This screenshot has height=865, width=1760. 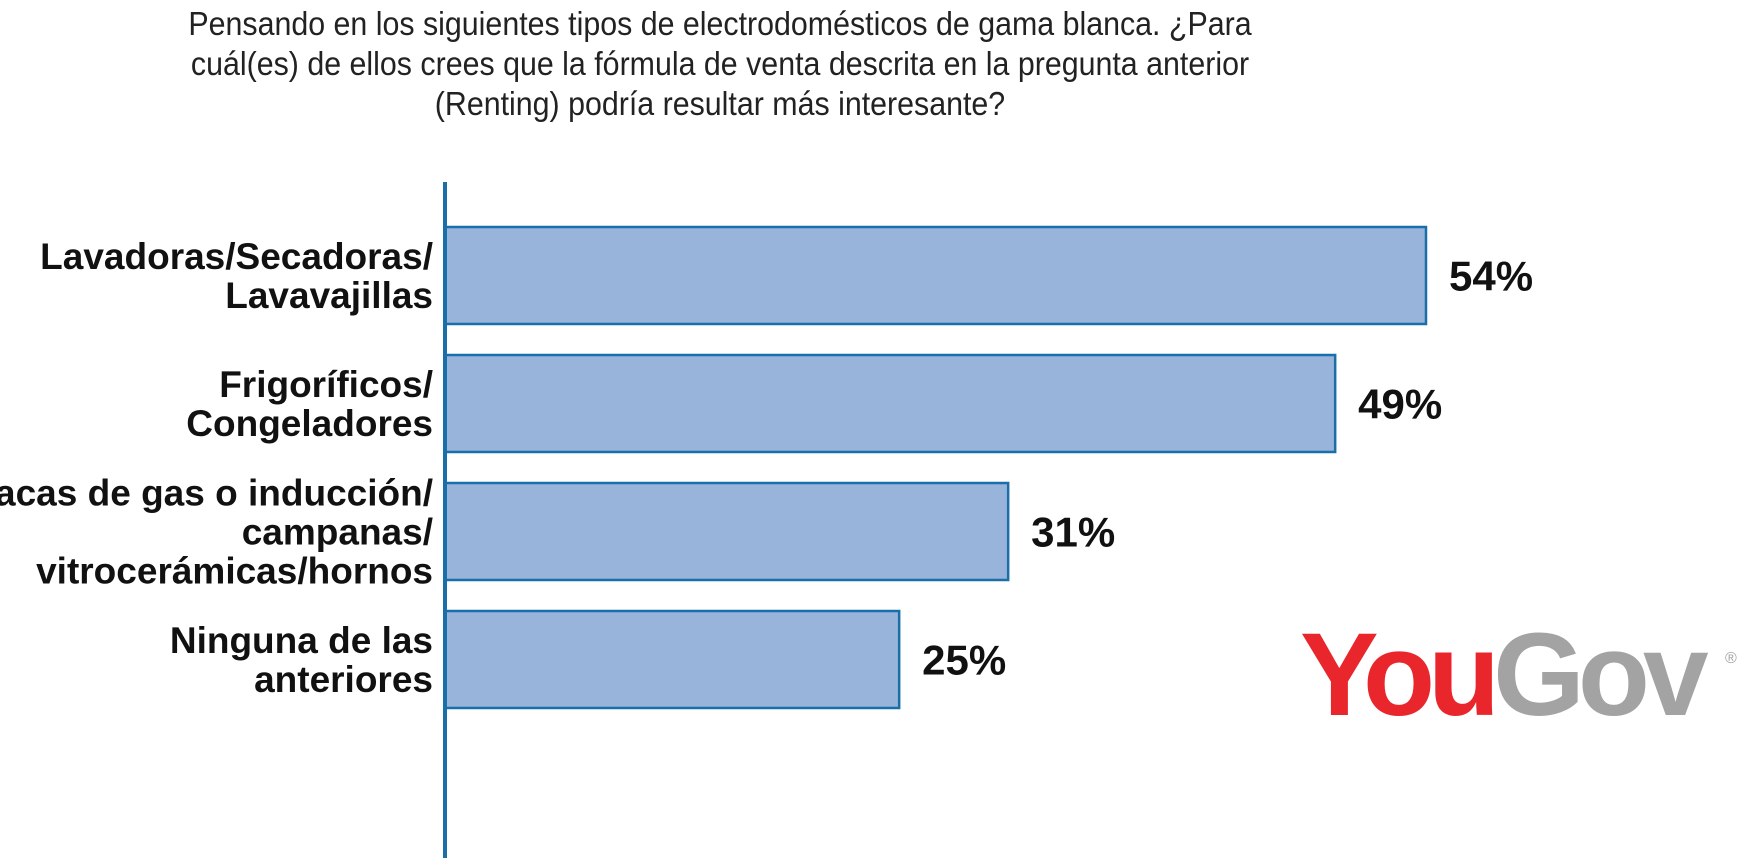 I want to click on category-label-3-line-3: vitrocerámicas/hornos, so click(x=234, y=571).